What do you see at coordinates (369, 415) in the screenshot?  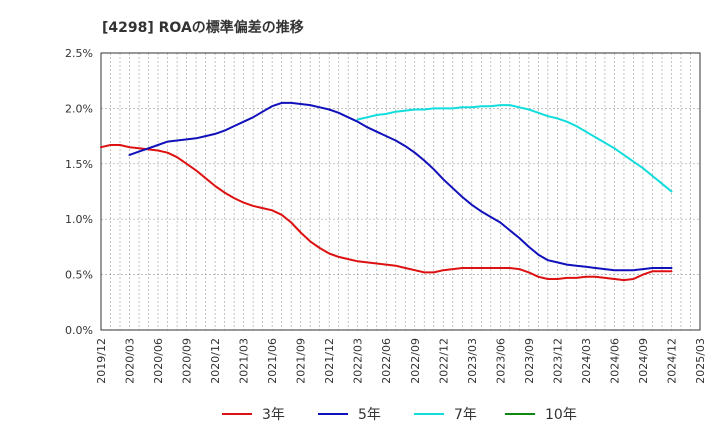 I see `legend-label: 5年` at bounding box center [369, 415].